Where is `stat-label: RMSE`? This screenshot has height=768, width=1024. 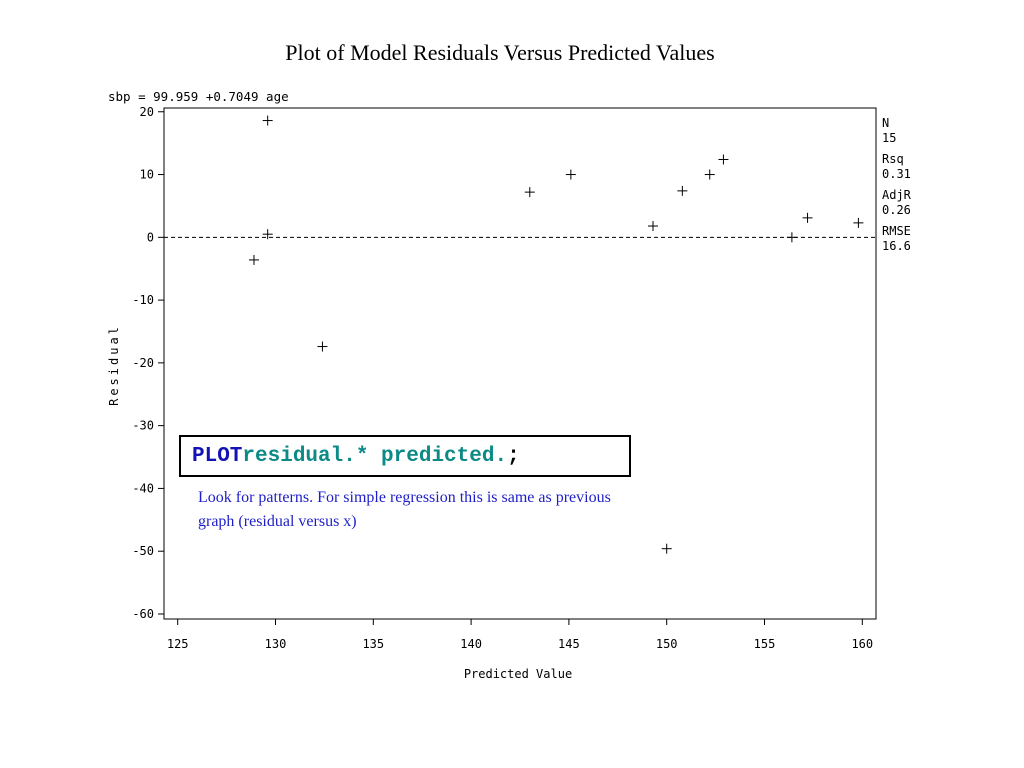
stat-label: RMSE is located at coordinates (896, 231).